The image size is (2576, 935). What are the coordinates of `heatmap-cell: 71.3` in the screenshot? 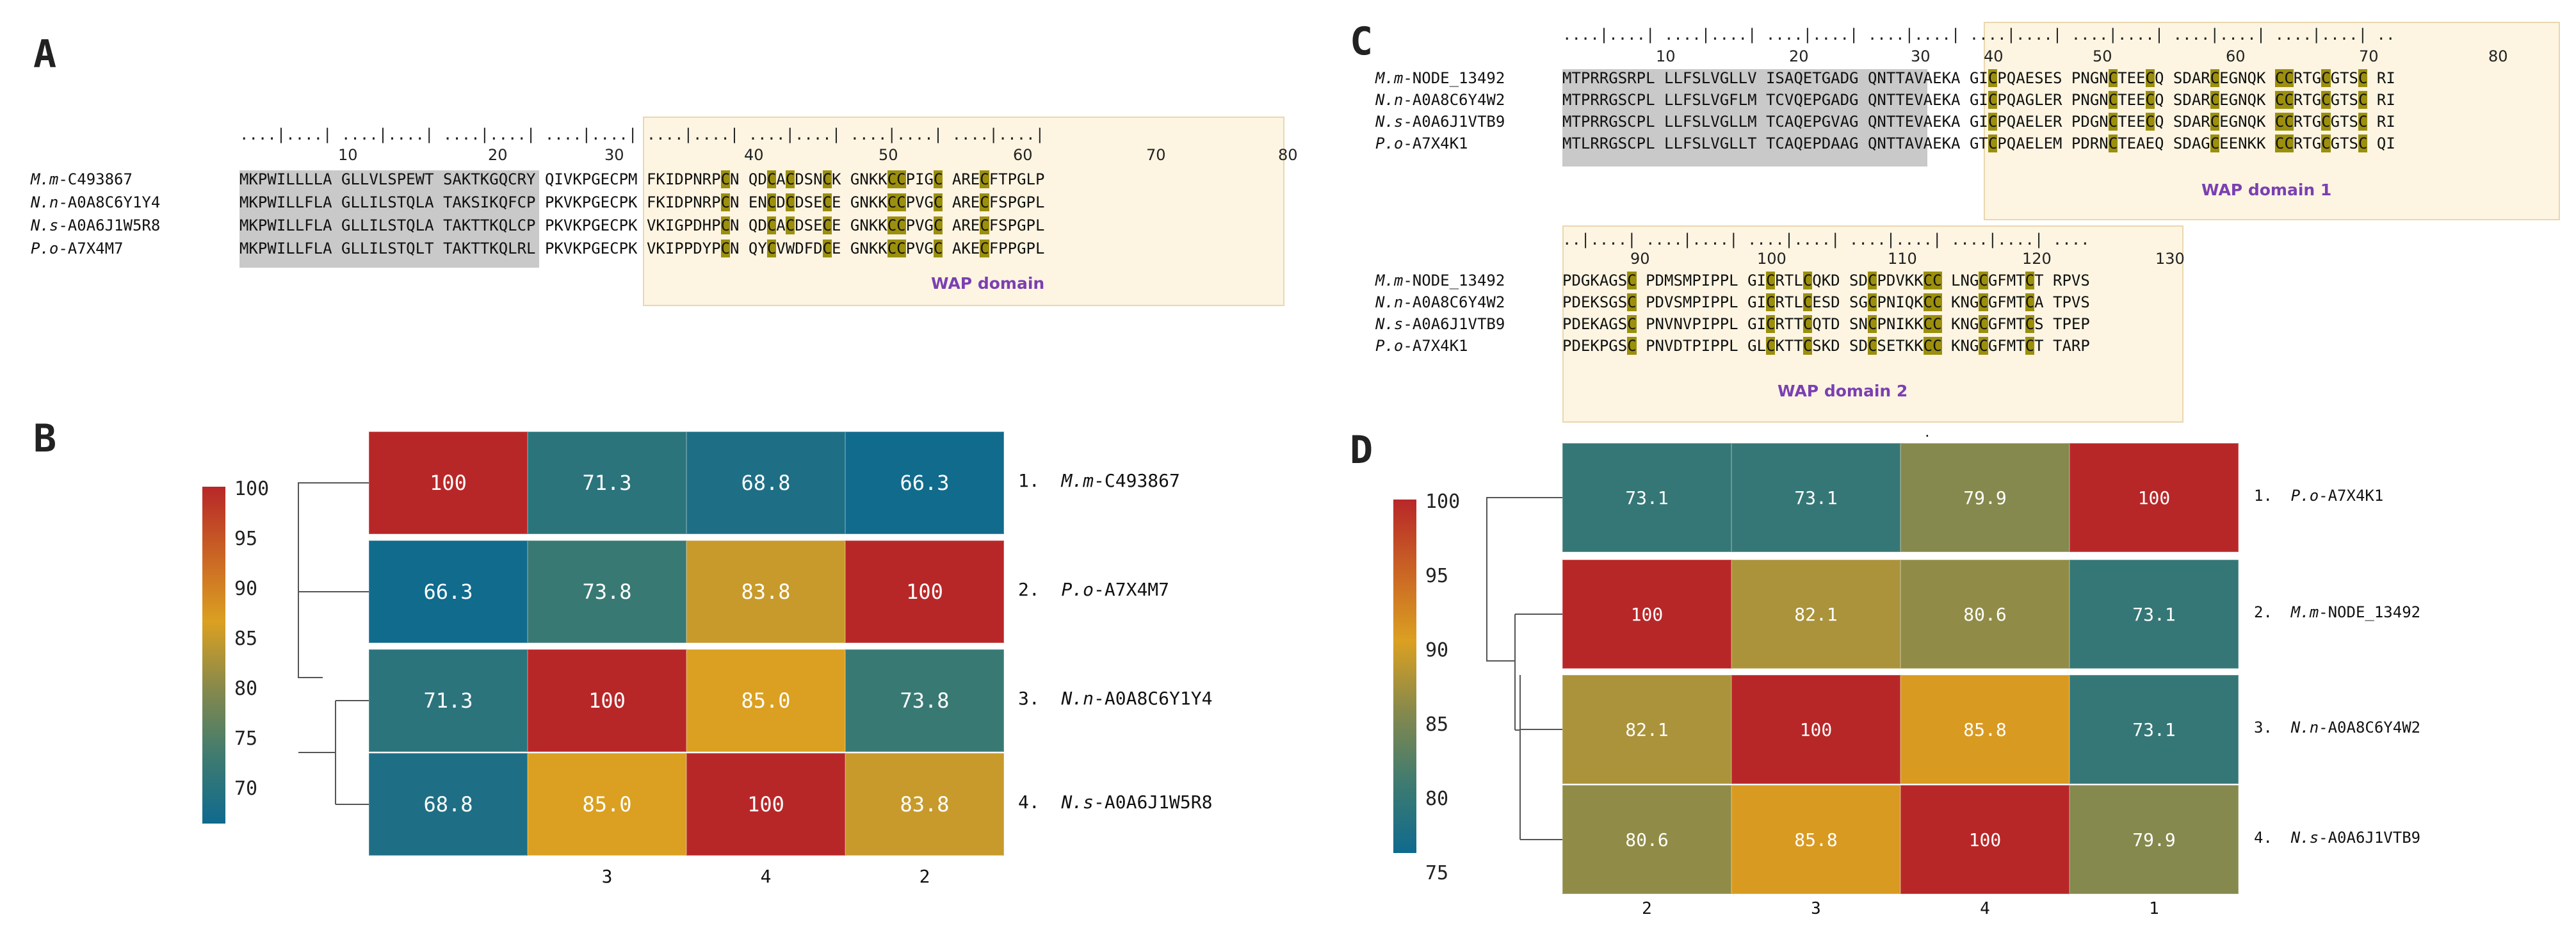 It's located at (607, 483).